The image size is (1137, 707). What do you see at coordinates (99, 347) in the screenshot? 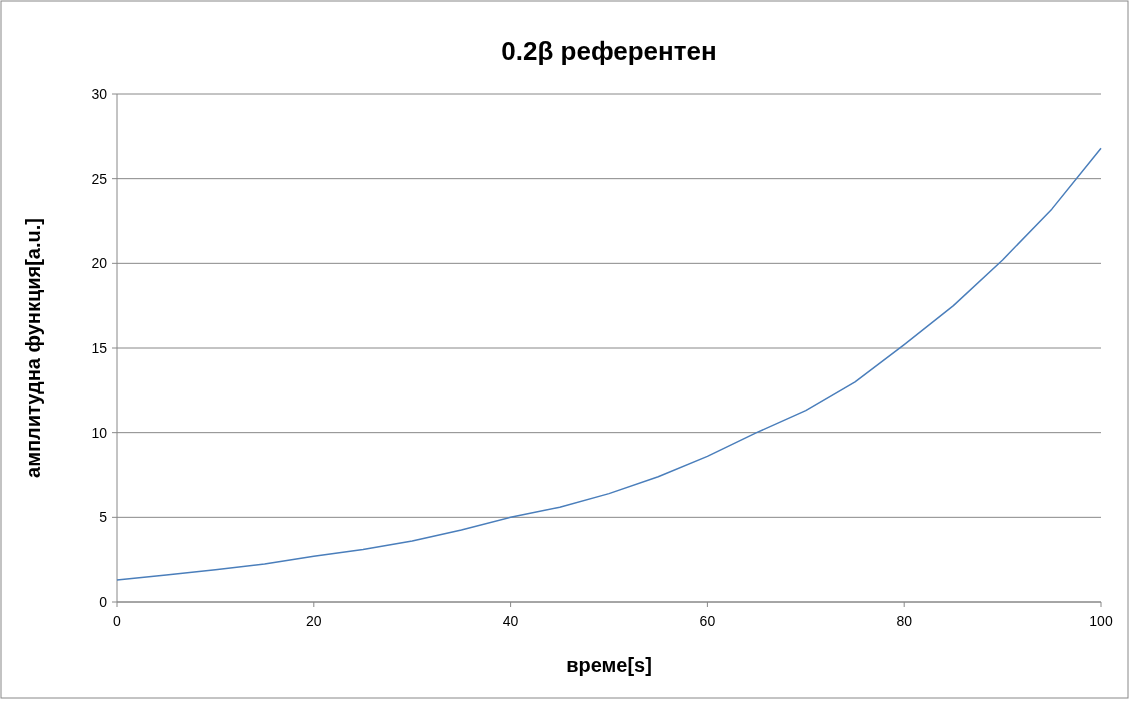
I see `y-tick-label: 15` at bounding box center [99, 347].